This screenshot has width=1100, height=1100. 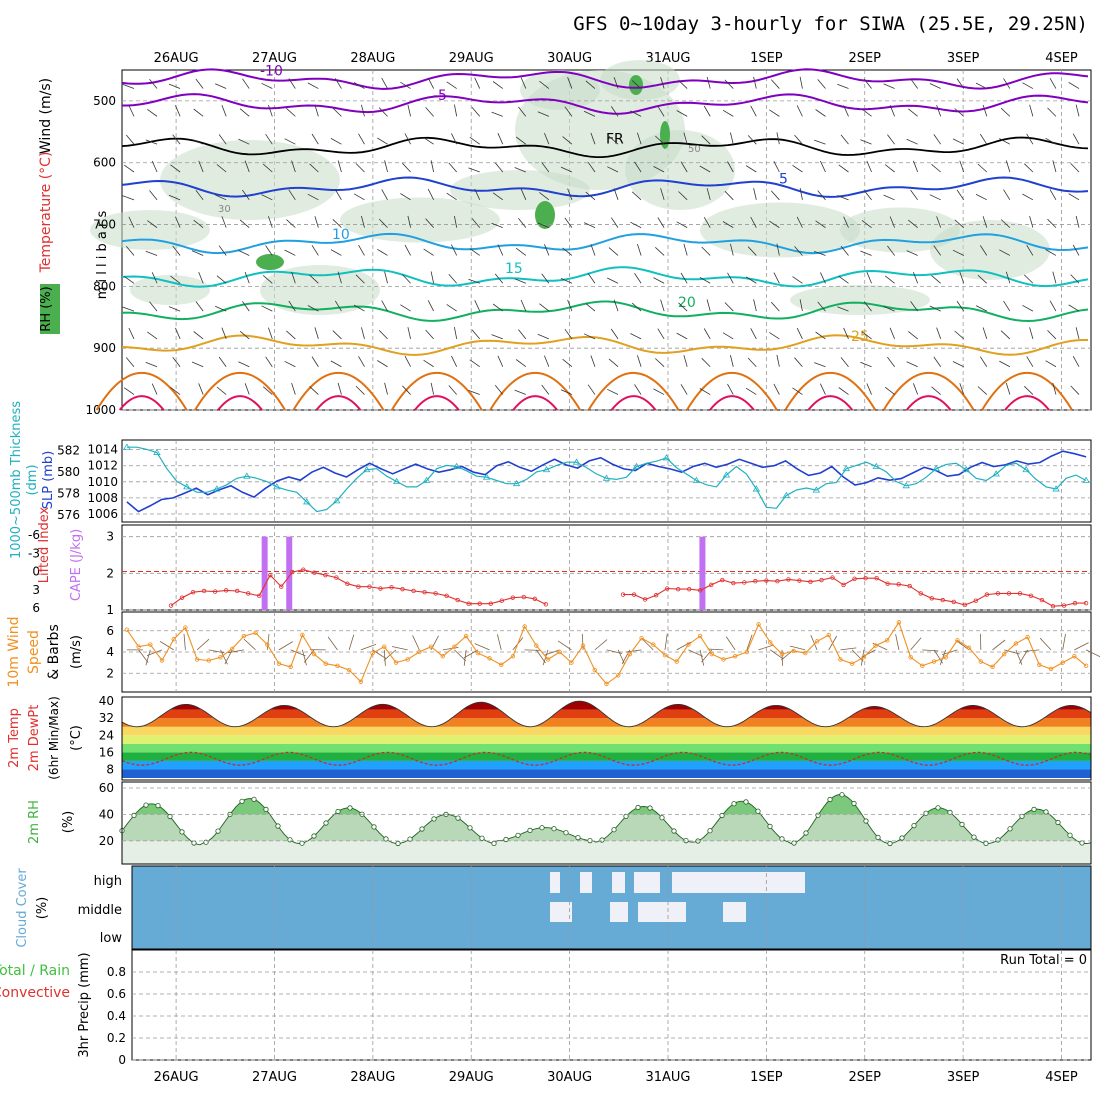 What do you see at coordinates (14, 738) in the screenshot?
I see `temp-axis-label: 2m Temp` at bounding box center [14, 738].